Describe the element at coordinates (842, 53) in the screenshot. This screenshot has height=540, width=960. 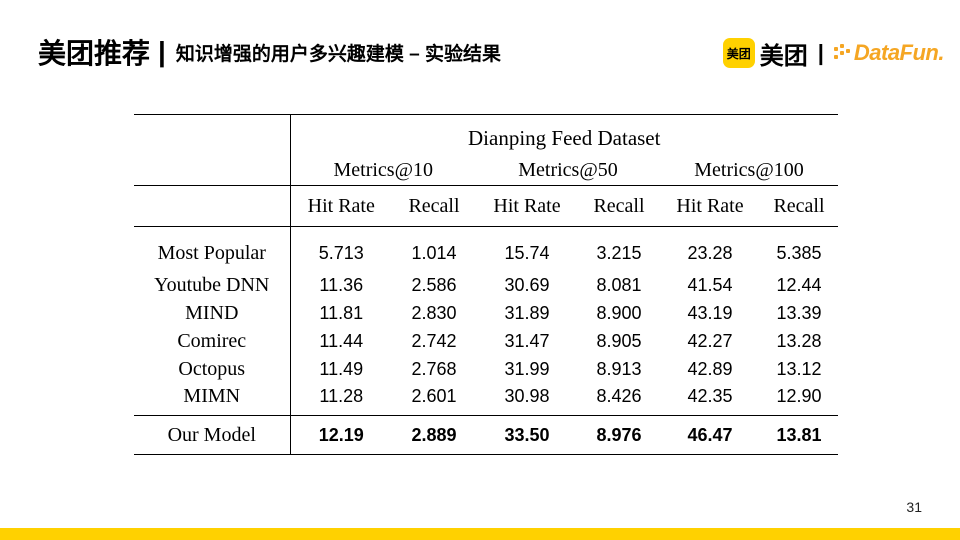
I see `datafun-dots-icon` at that location.